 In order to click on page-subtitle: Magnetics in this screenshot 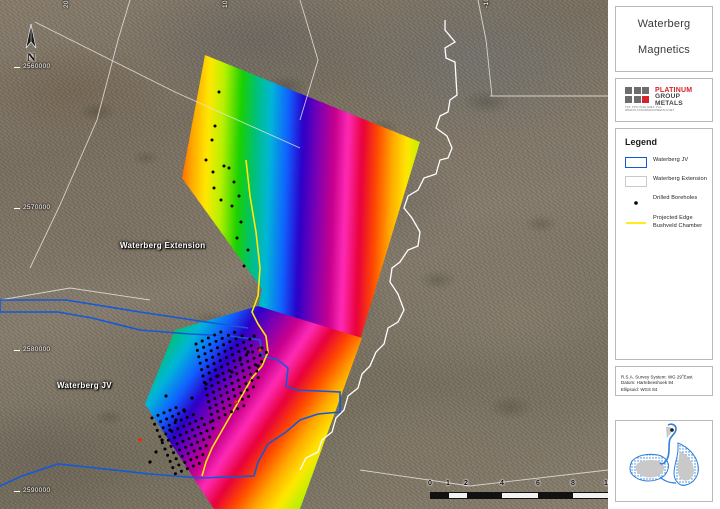, I will do `click(664, 50)`.